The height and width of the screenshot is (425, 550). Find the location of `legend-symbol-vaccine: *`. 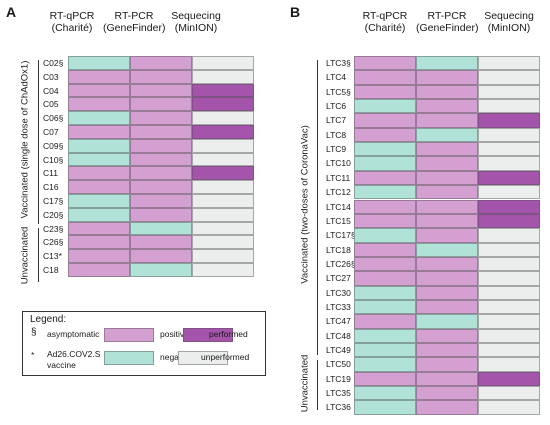

legend-symbol-vaccine: * is located at coordinates (33, 355).